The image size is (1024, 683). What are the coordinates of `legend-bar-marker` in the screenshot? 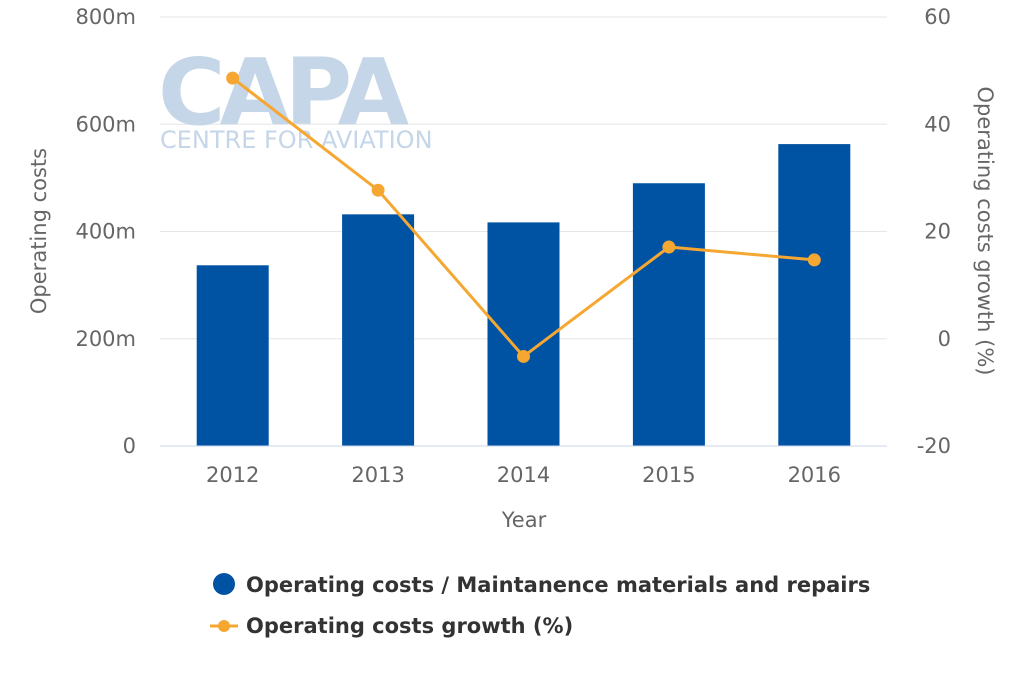 It's located at (224, 584).